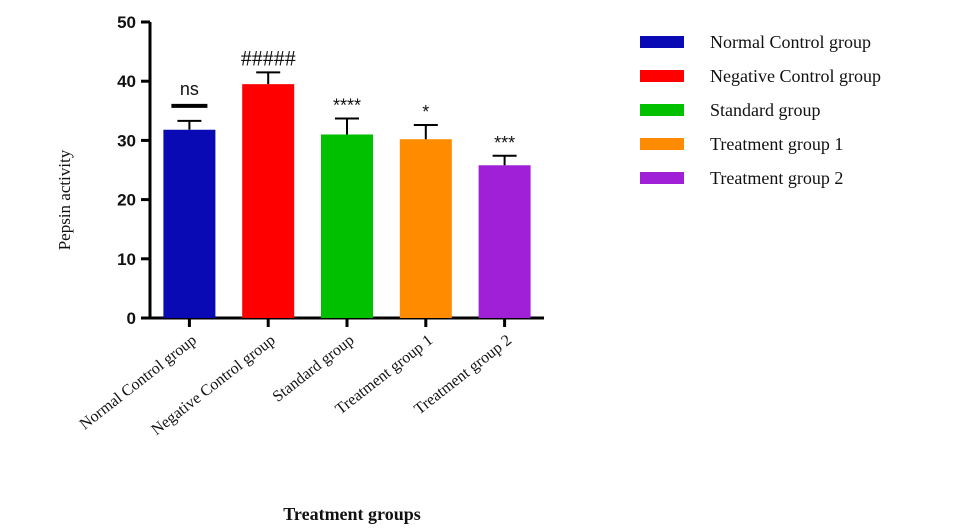  What do you see at coordinates (776, 144) in the screenshot?
I see `legend-label: Treatment group 1` at bounding box center [776, 144].